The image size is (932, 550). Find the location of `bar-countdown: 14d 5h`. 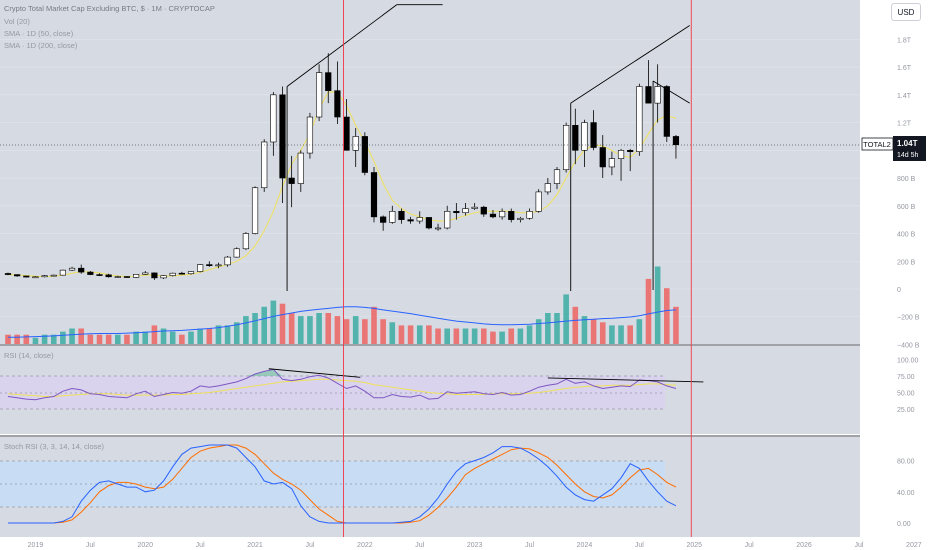

bar-countdown: 14d 5h is located at coordinates (908, 155).